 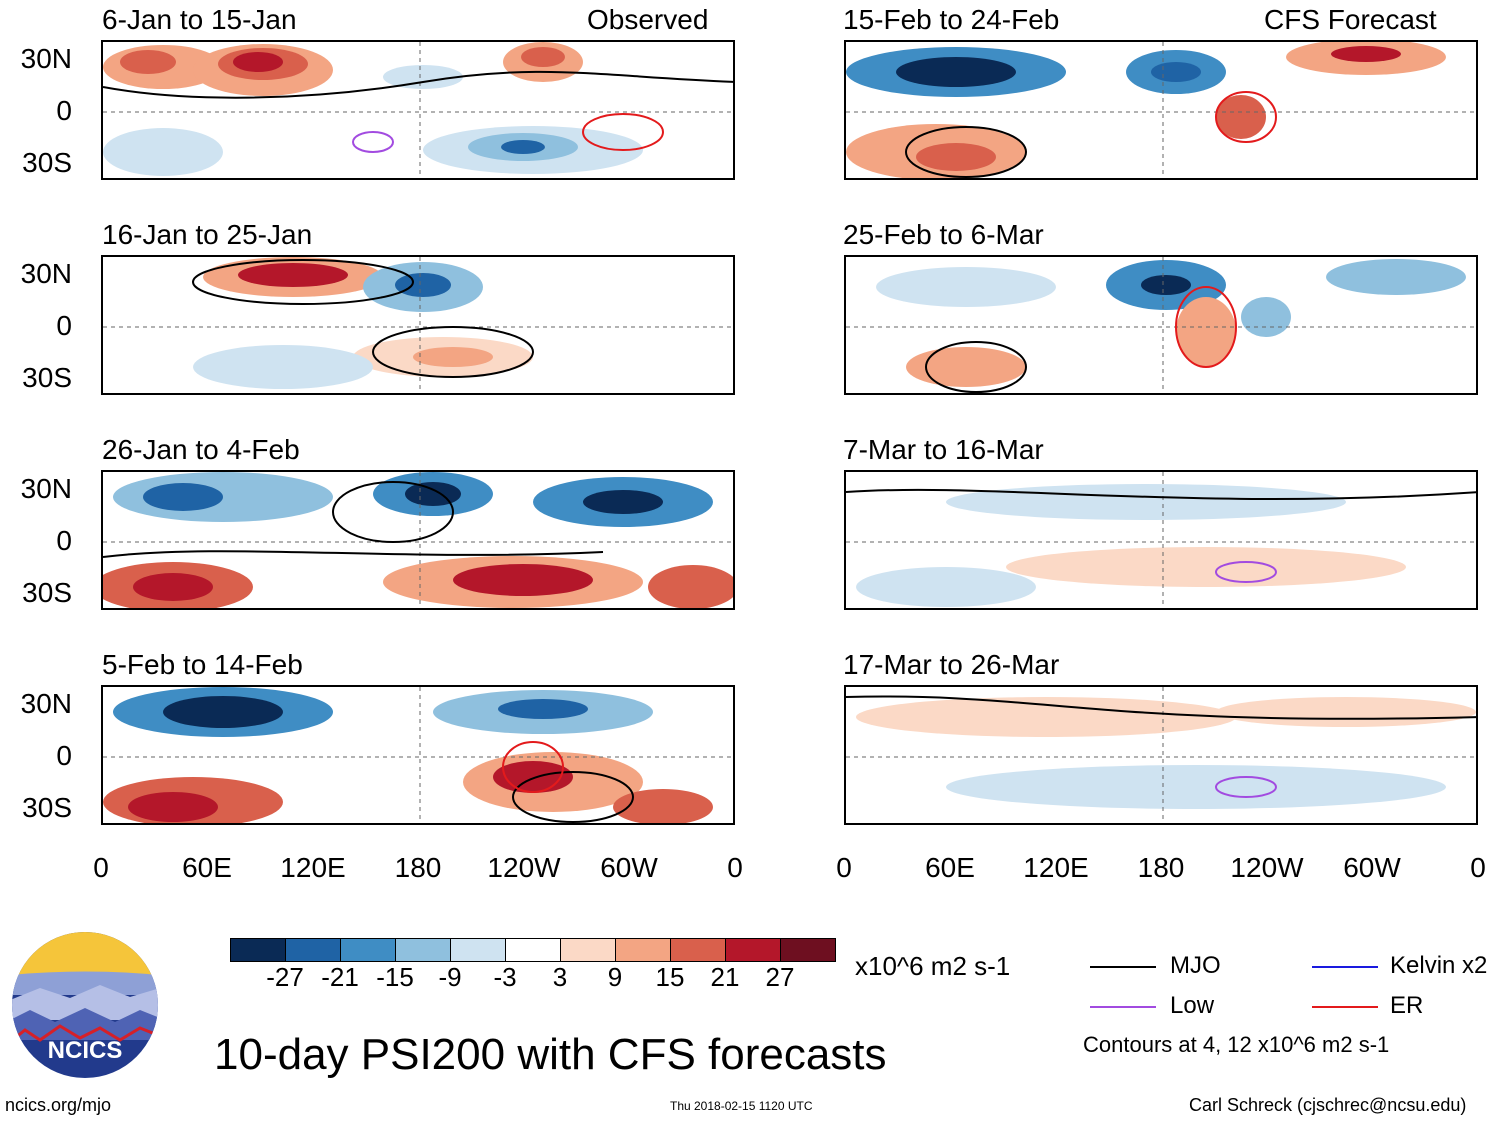 I want to click on panel-title: 6-Jan to 15-Jan, so click(x=199, y=19).